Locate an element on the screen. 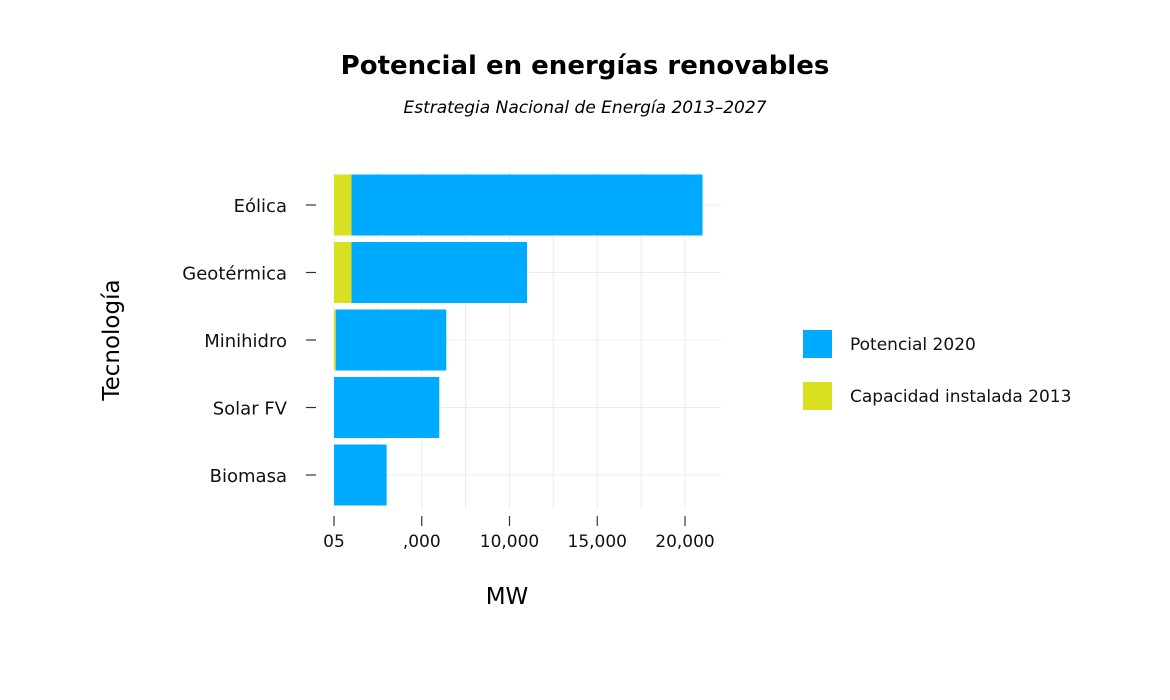 The height and width of the screenshot is (700, 1170). x-axis-title: MW is located at coordinates (507, 597).